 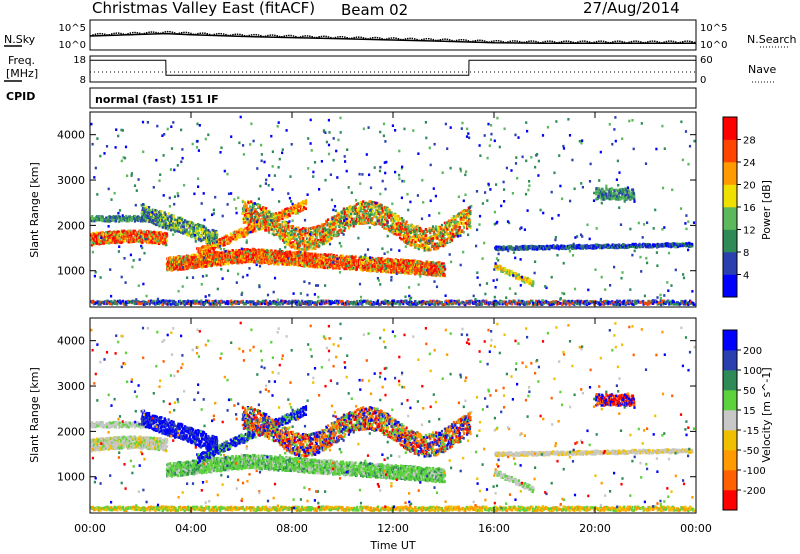 What do you see at coordinates (72, 28) in the screenshot?
I see `noise-left-tick: 10^5` at bounding box center [72, 28].